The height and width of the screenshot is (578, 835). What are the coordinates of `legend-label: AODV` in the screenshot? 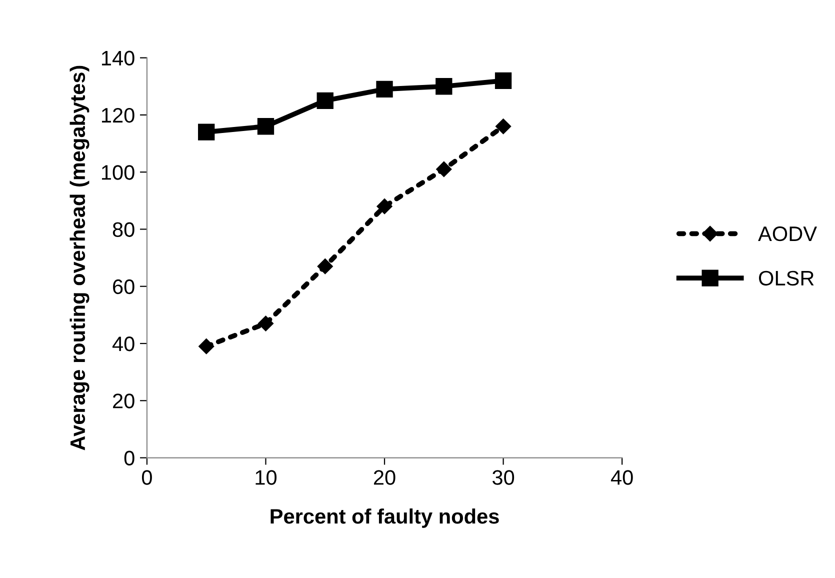 It's located at (787, 234).